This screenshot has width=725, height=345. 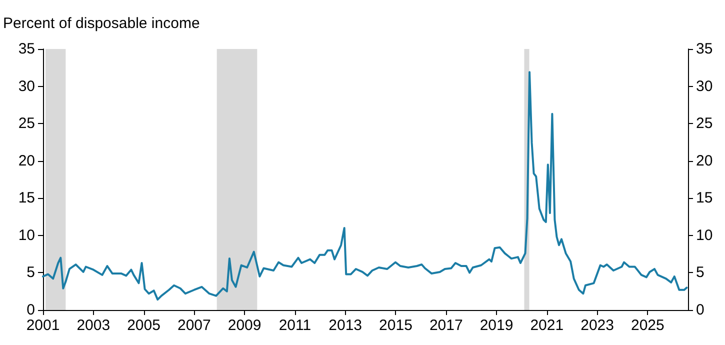 What do you see at coordinates (26, 123) in the screenshot?
I see `y-tick-label: 25` at bounding box center [26, 123].